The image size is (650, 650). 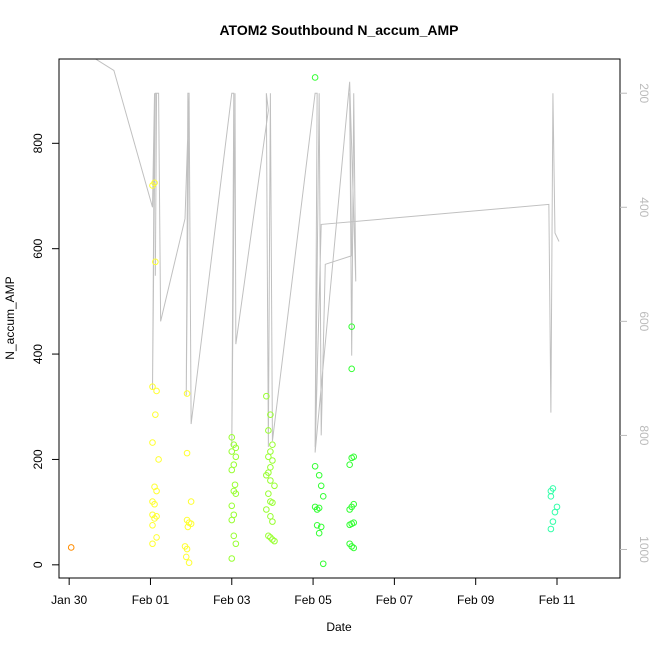 I want to click on y-axis: 0 200 400 600 800, so click(x=45, y=350).